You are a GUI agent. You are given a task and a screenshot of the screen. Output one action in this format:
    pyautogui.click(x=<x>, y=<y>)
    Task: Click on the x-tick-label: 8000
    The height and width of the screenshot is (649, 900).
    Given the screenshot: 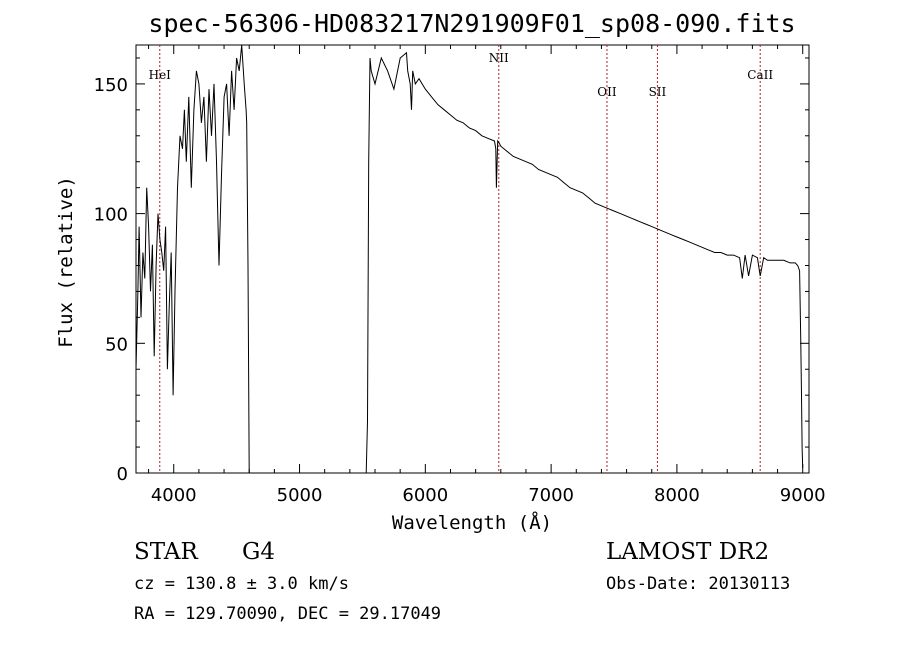 What is the action you would take?
    pyautogui.click(x=677, y=495)
    